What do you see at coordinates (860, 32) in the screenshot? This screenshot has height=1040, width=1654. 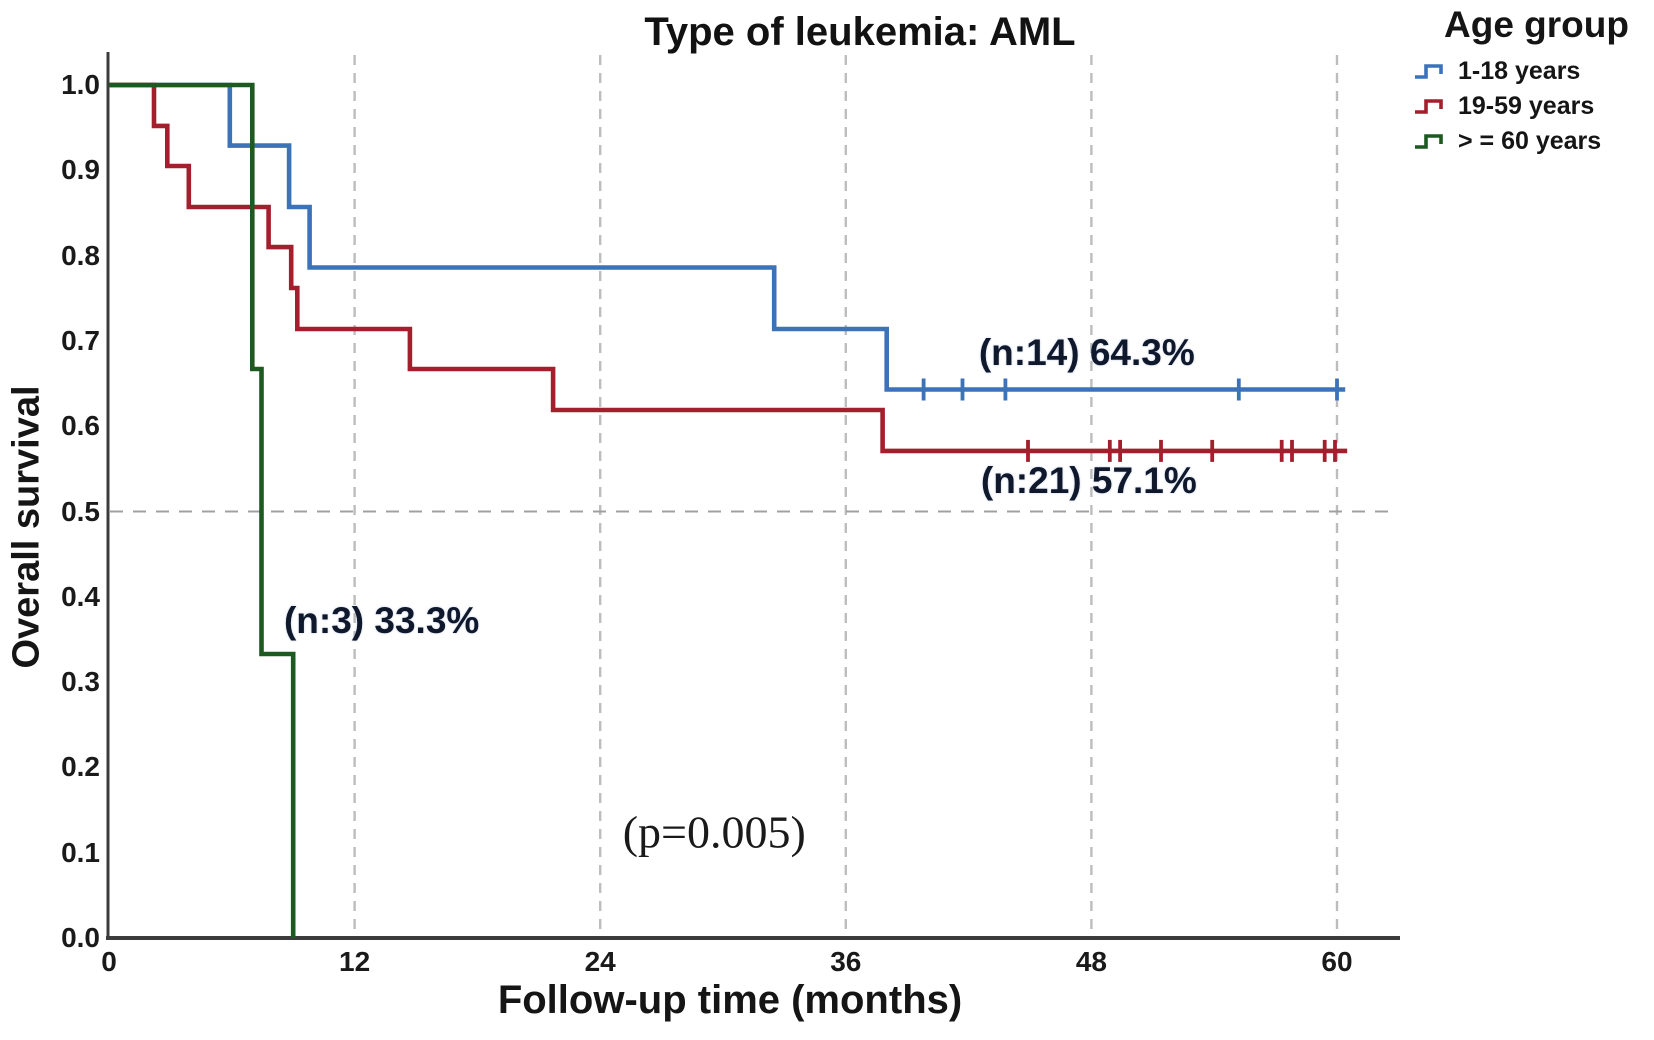 I see `chart-title: Type of leukemia: AML` at bounding box center [860, 32].